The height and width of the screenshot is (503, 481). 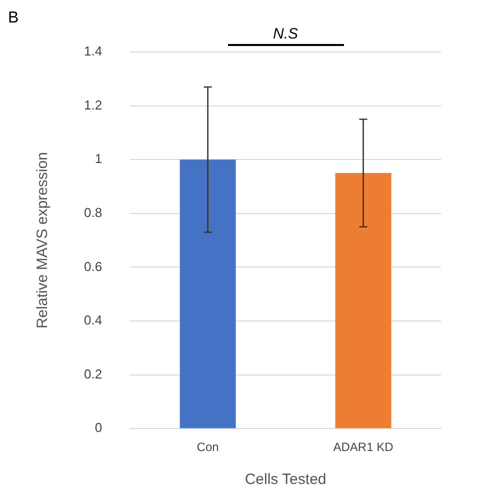 What do you see at coordinates (93, 104) in the screenshot?
I see `y-tick-label: 1.2` at bounding box center [93, 104].